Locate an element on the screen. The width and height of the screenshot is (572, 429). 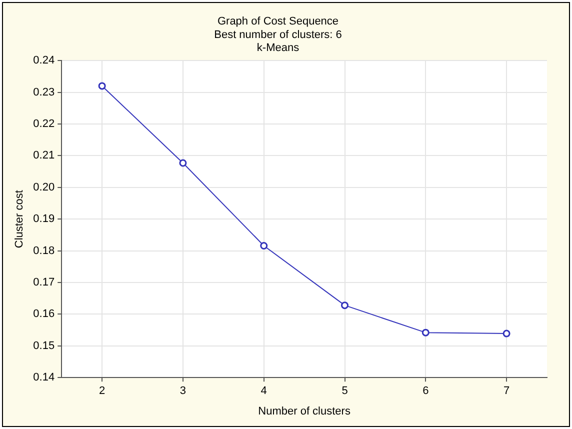
y-tick-label: 0.21 is located at coordinates (44, 156).